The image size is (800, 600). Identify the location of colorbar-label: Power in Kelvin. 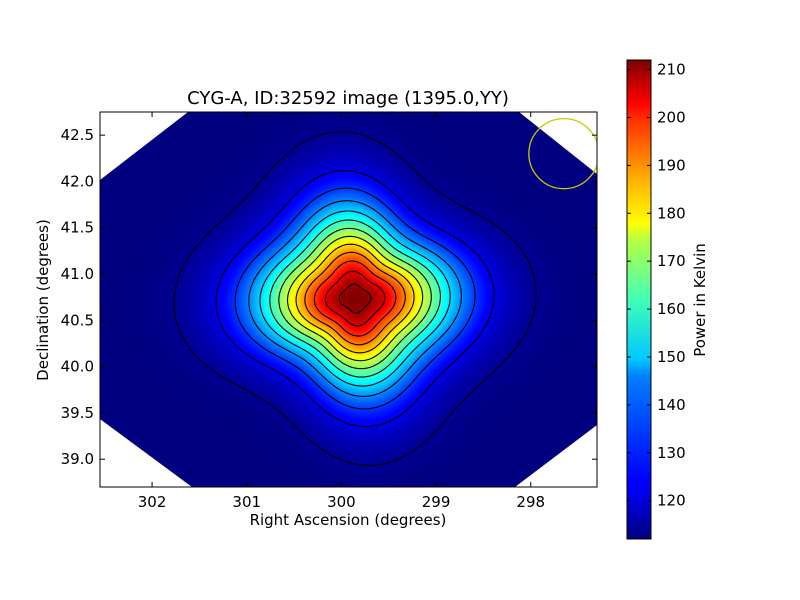
(700, 300).